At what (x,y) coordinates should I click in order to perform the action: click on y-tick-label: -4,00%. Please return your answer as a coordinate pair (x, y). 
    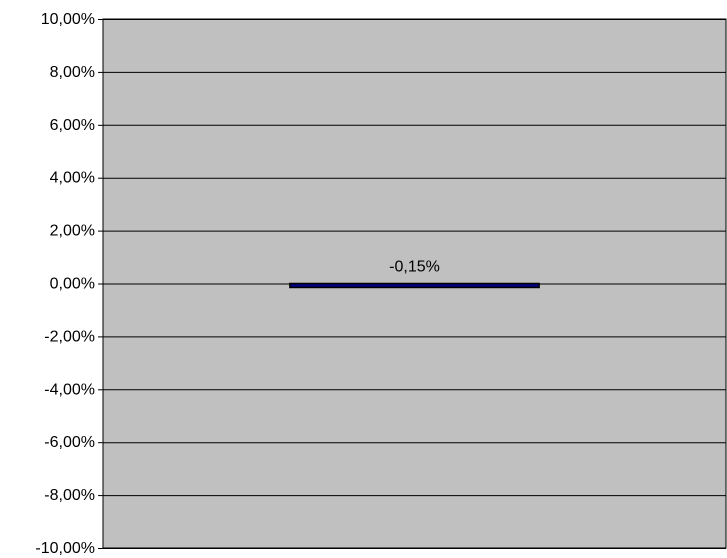
    Looking at the image, I should click on (69, 389).